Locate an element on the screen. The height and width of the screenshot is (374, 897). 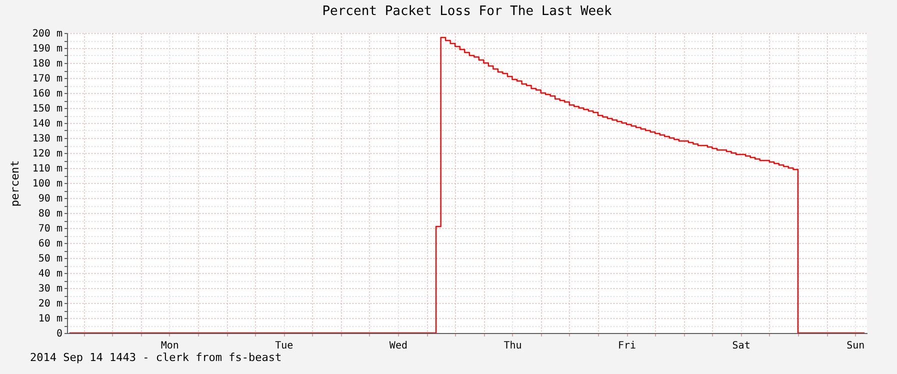
x-tick-label: Mon is located at coordinates (169, 346).